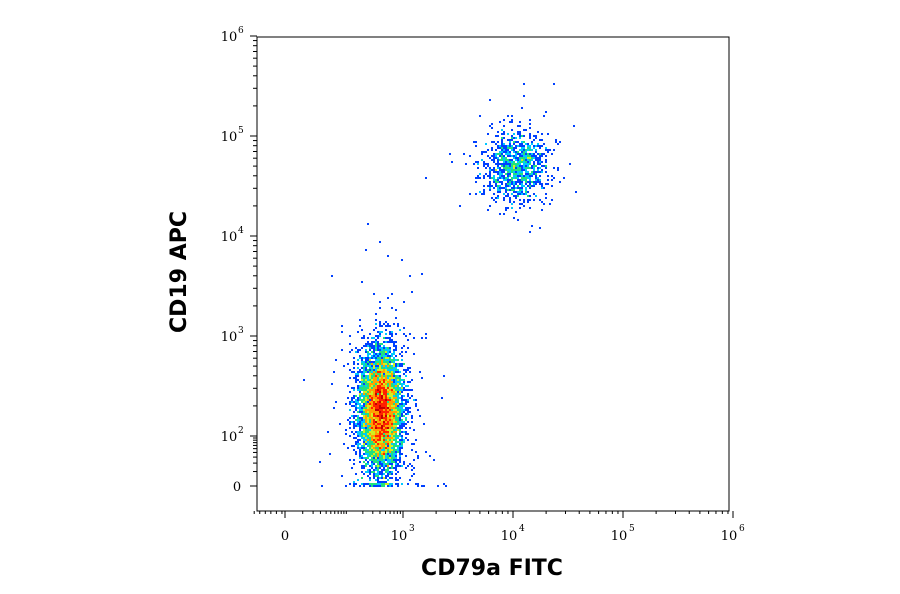 The width and height of the screenshot is (900, 594). I want to click on y-axis-minor-ticks, so click(255, 256).